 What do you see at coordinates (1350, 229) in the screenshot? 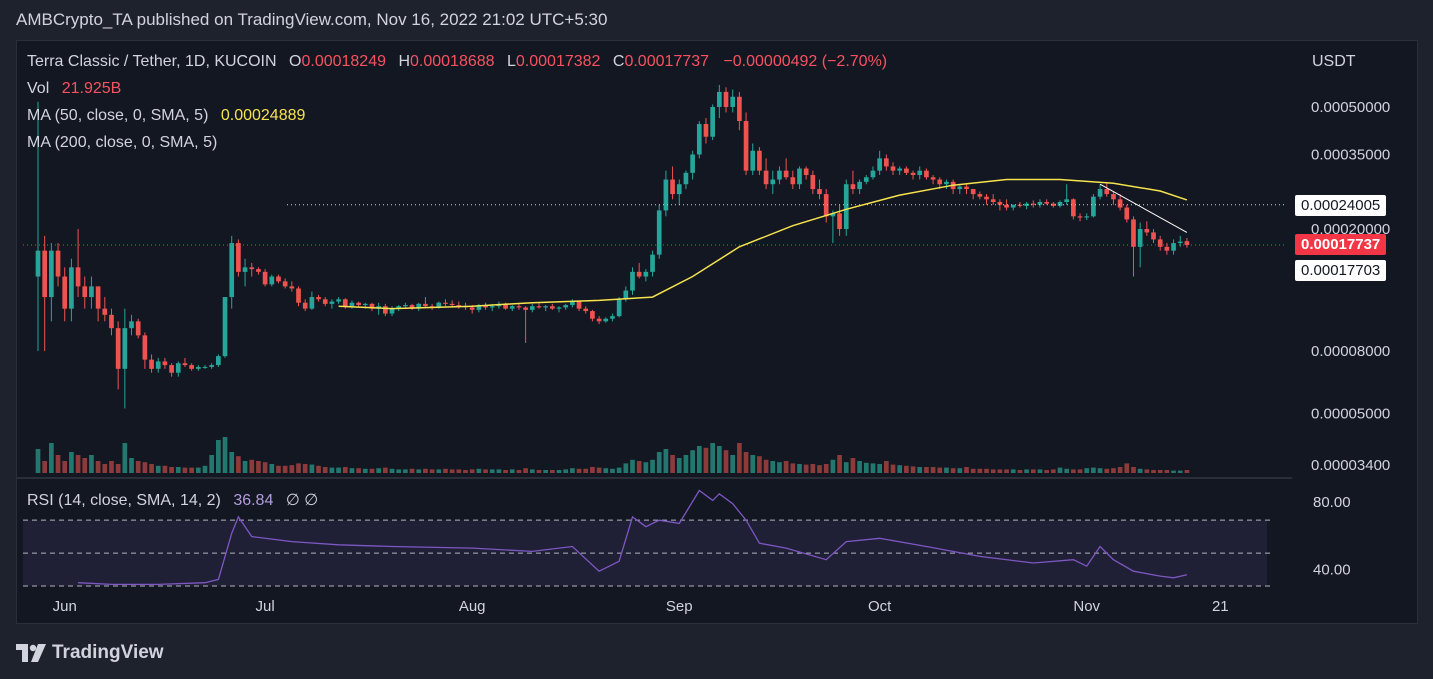
I see `price-tick-label: 0.00020000` at bounding box center [1350, 229].